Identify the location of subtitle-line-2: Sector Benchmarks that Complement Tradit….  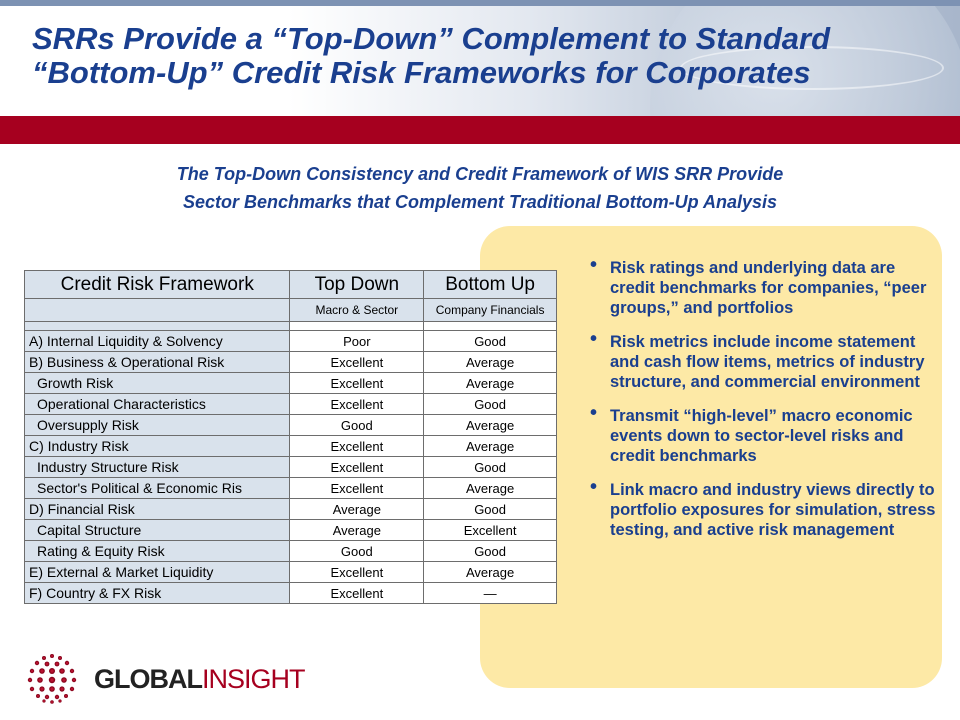
(480, 202).